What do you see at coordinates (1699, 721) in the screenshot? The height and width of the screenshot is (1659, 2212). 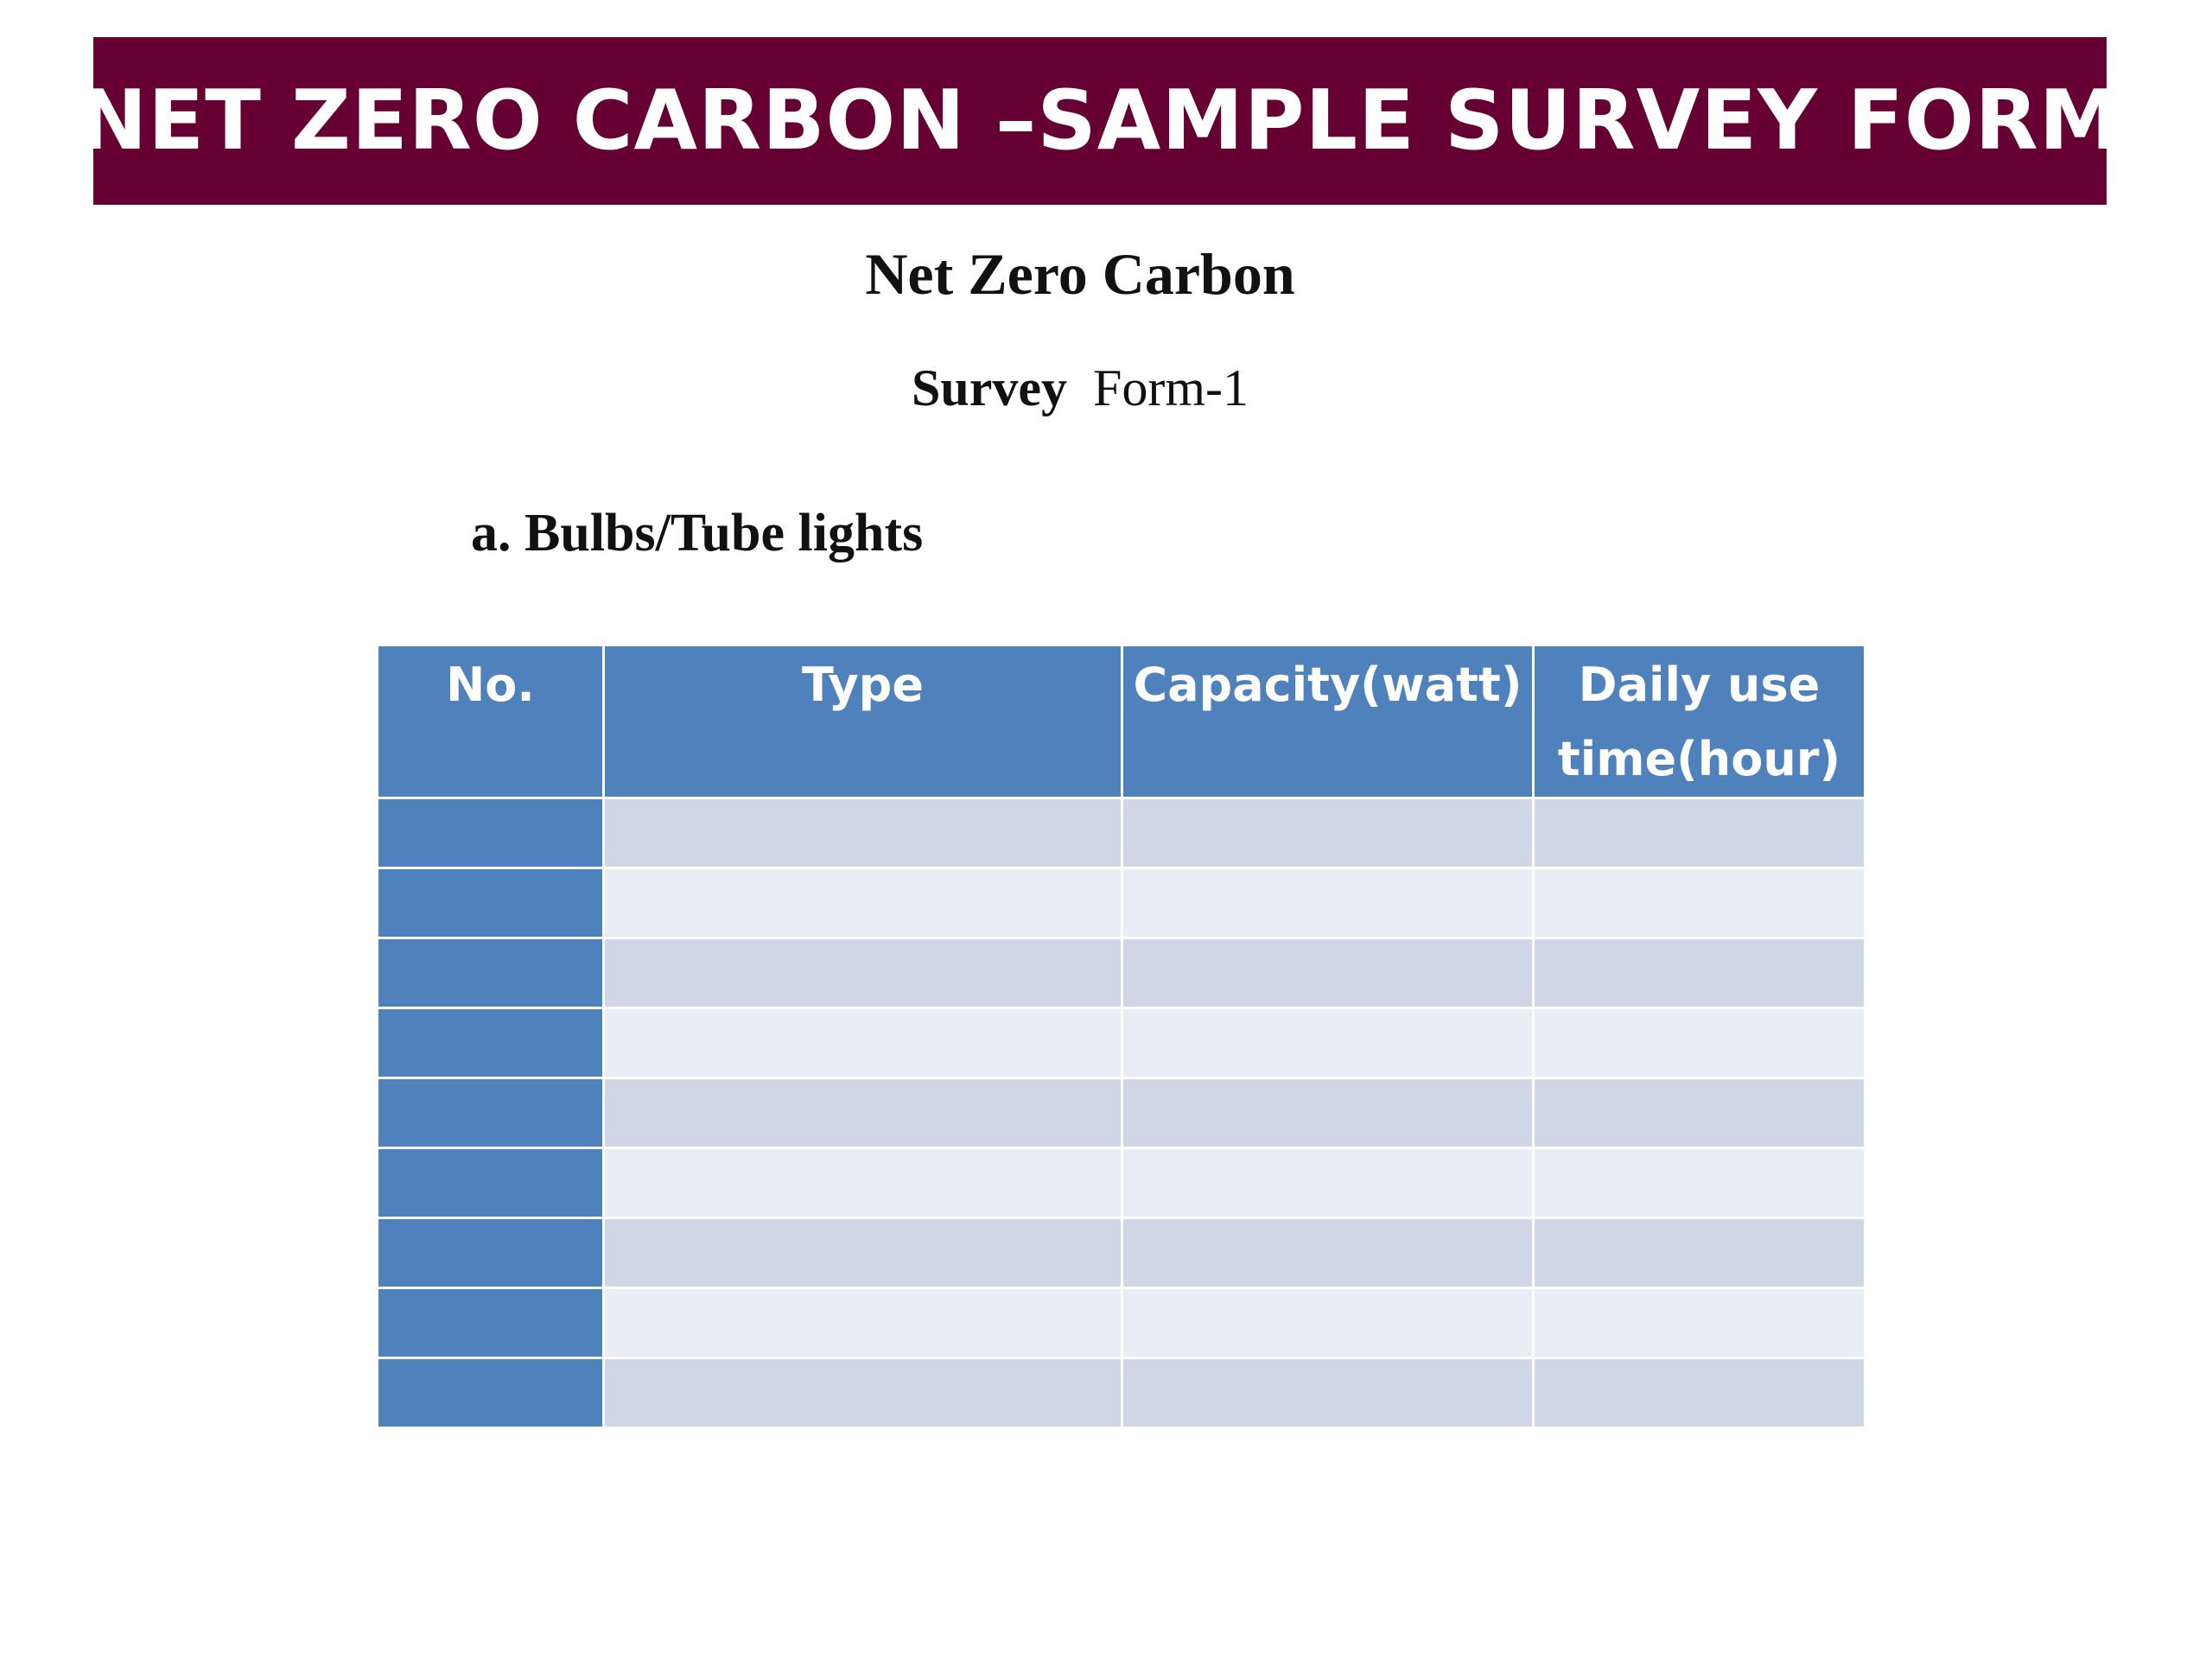 I see `column-header-daily-use: Daily use time(hour)` at bounding box center [1699, 721].